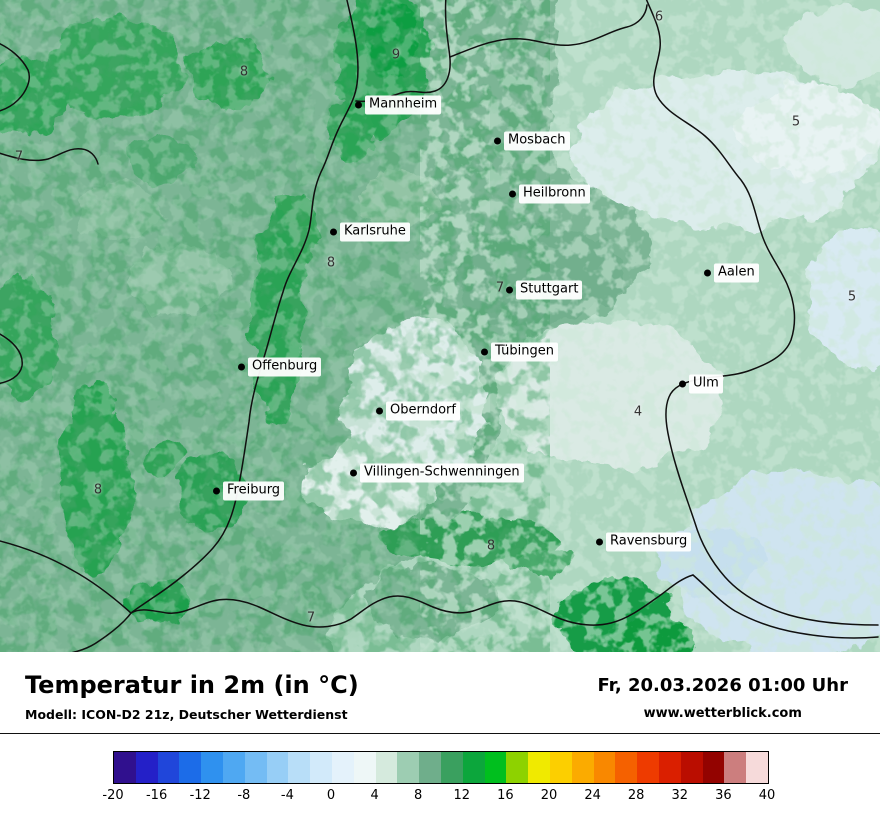  I want to click on legend-tick-label: -20, so click(113, 796).